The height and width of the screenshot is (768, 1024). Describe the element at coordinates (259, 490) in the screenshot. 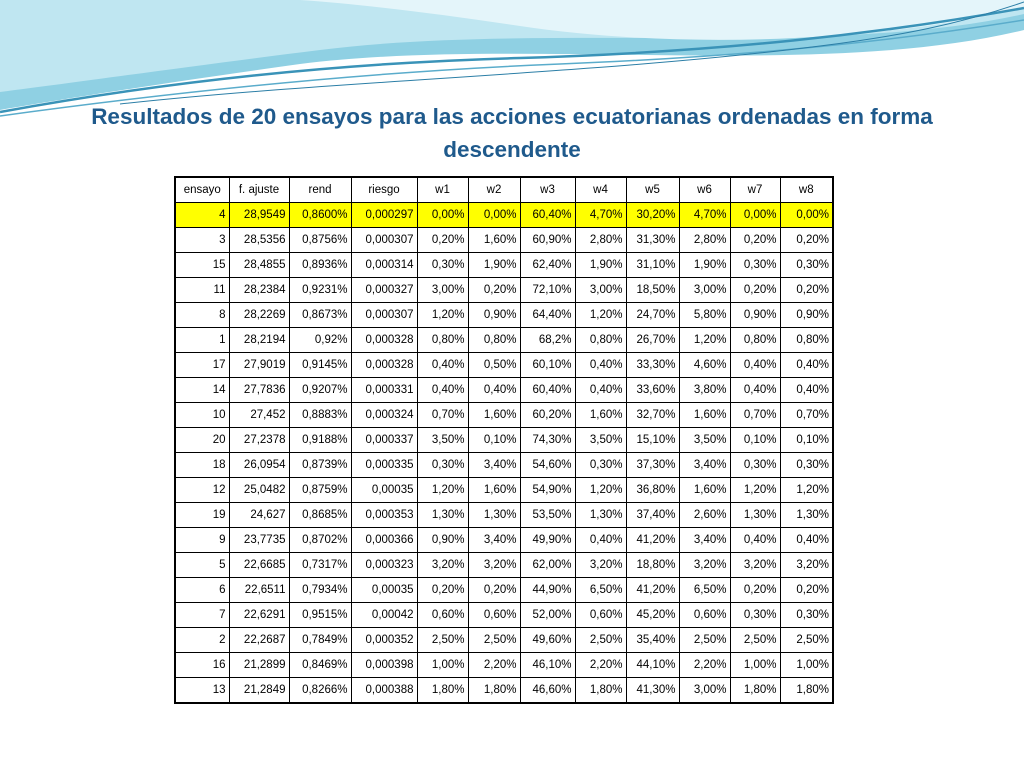

I see `table-cell: 25,0482` at that location.